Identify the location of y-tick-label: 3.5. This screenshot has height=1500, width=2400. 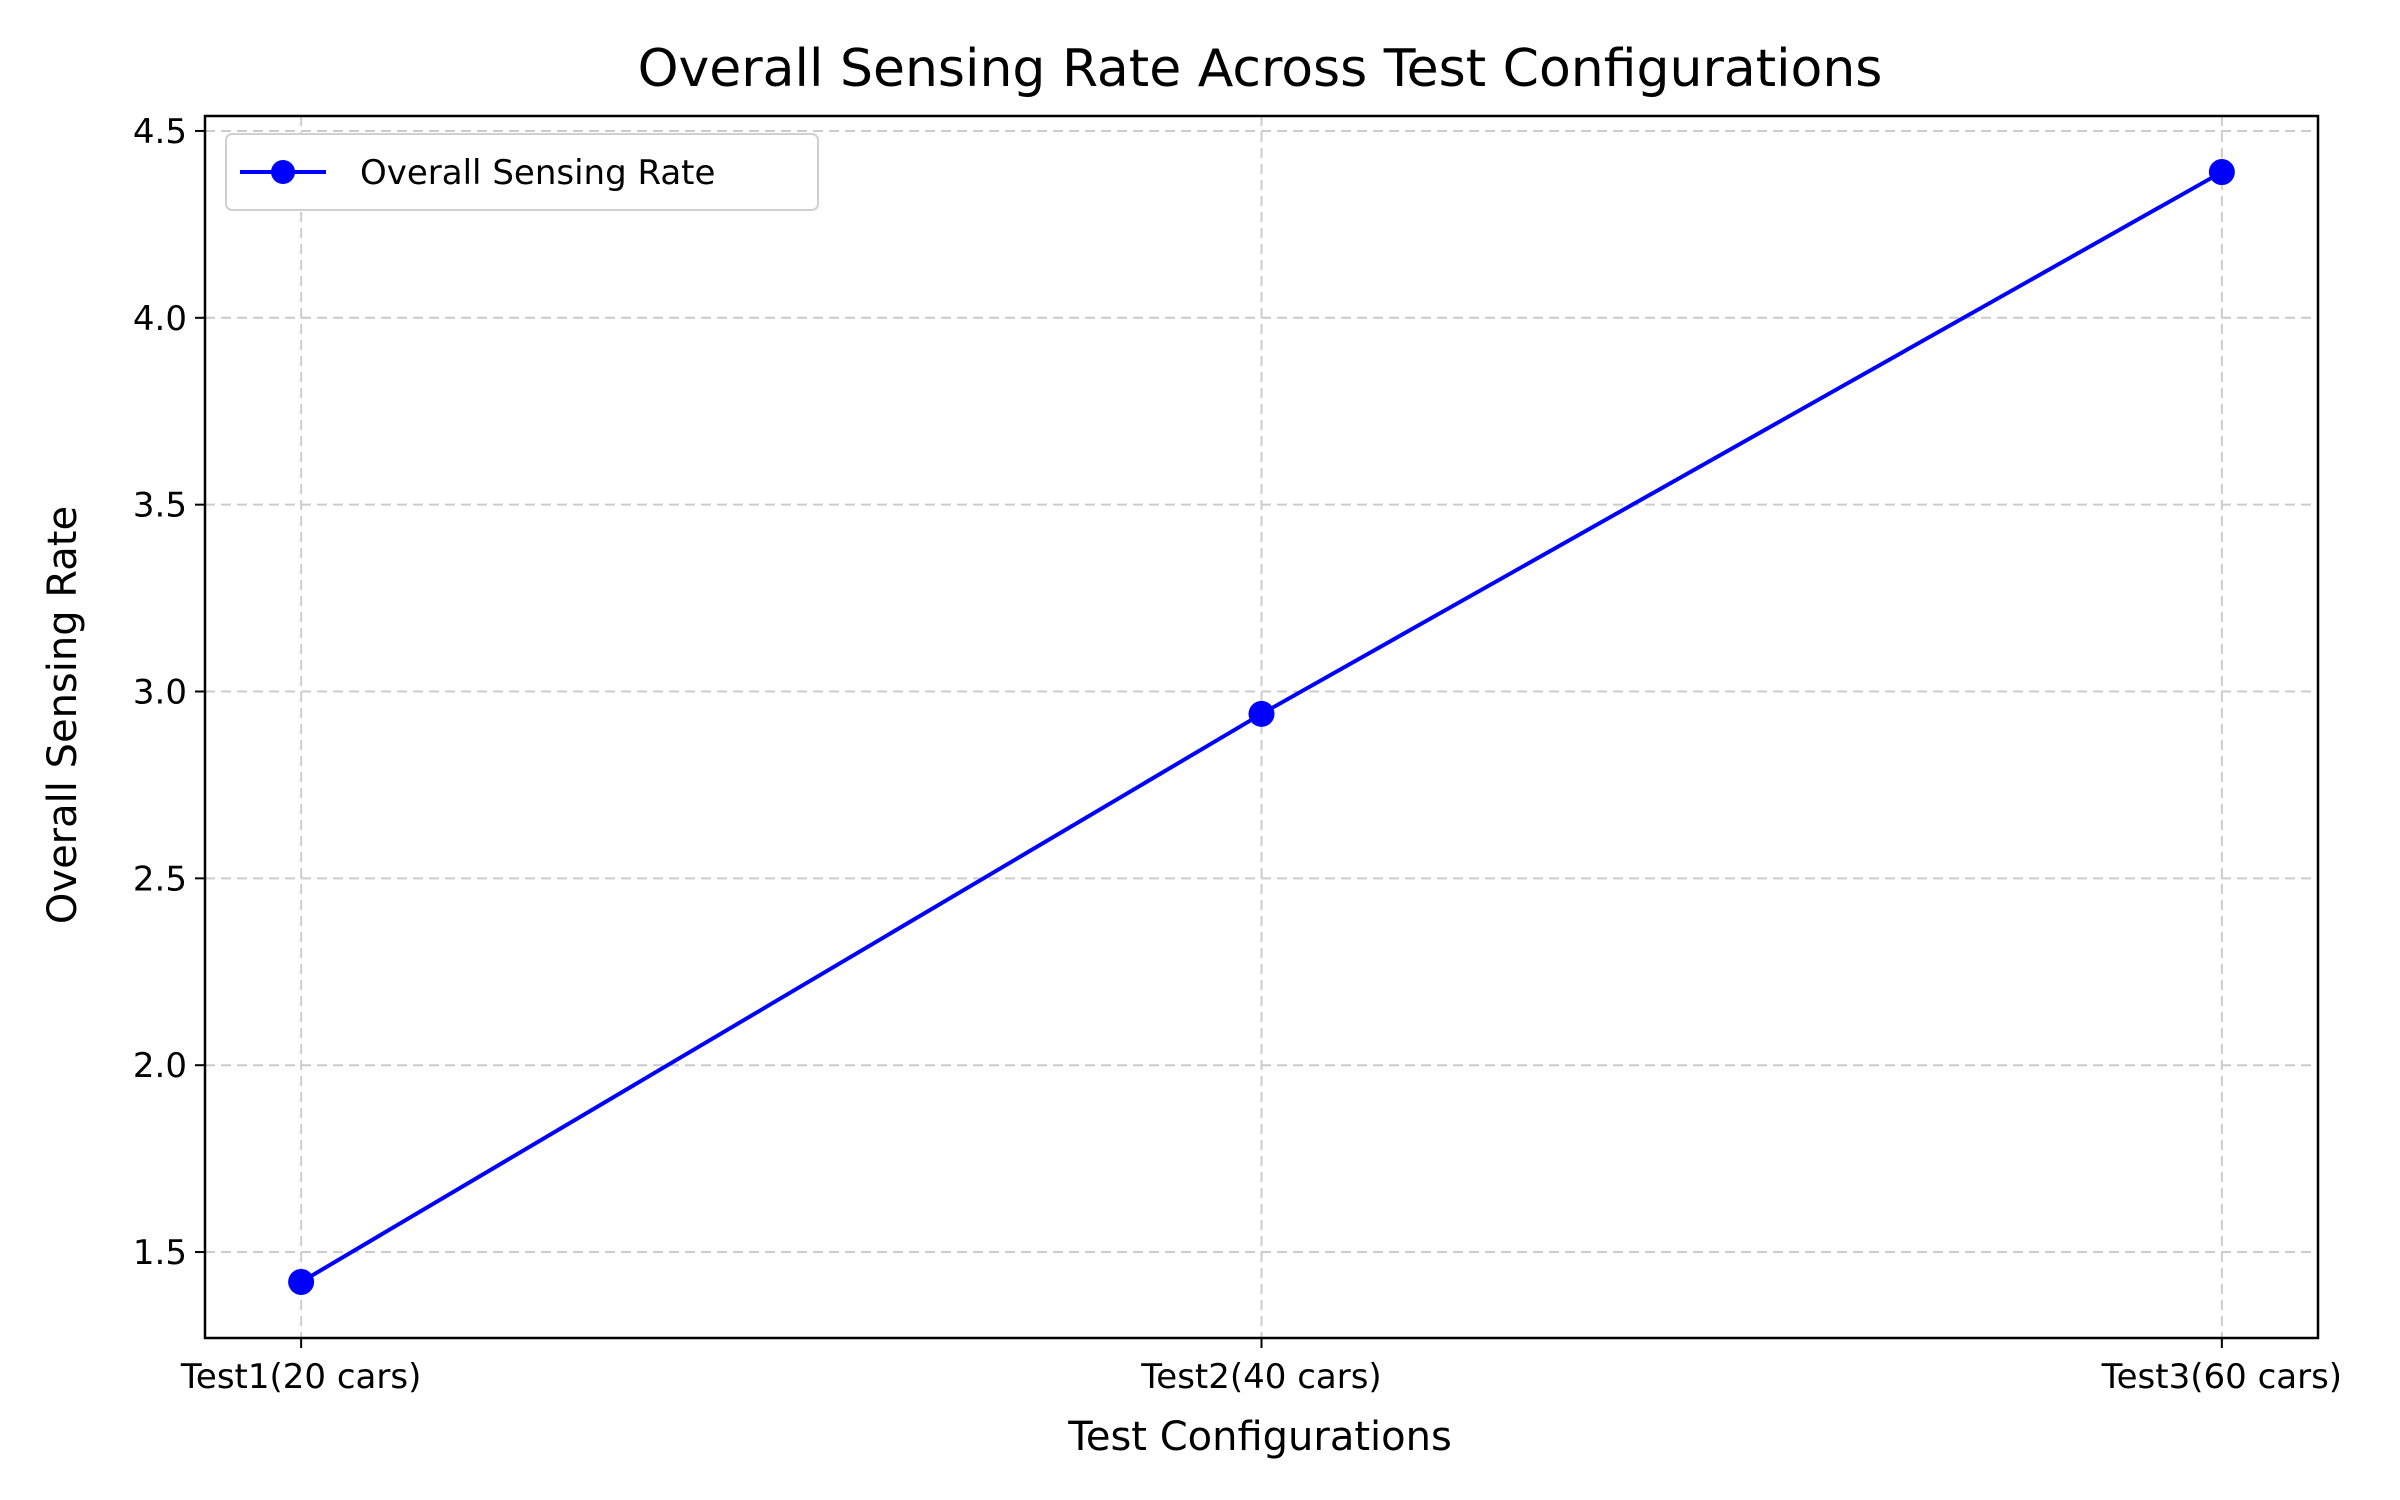
(160, 506).